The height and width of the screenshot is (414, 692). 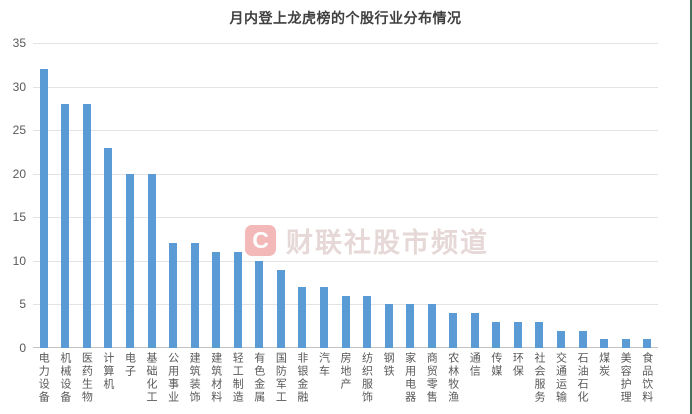 I want to click on y-tick-label: 35, so click(x=19, y=43).